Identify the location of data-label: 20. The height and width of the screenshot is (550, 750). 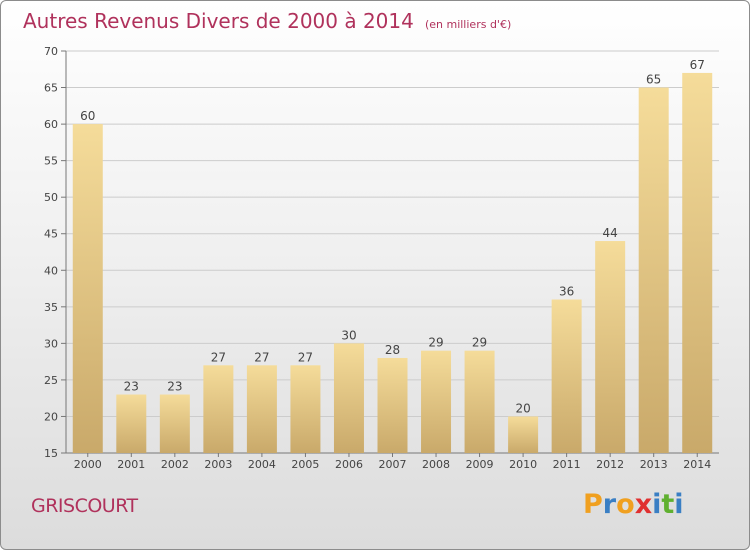
(522, 408).